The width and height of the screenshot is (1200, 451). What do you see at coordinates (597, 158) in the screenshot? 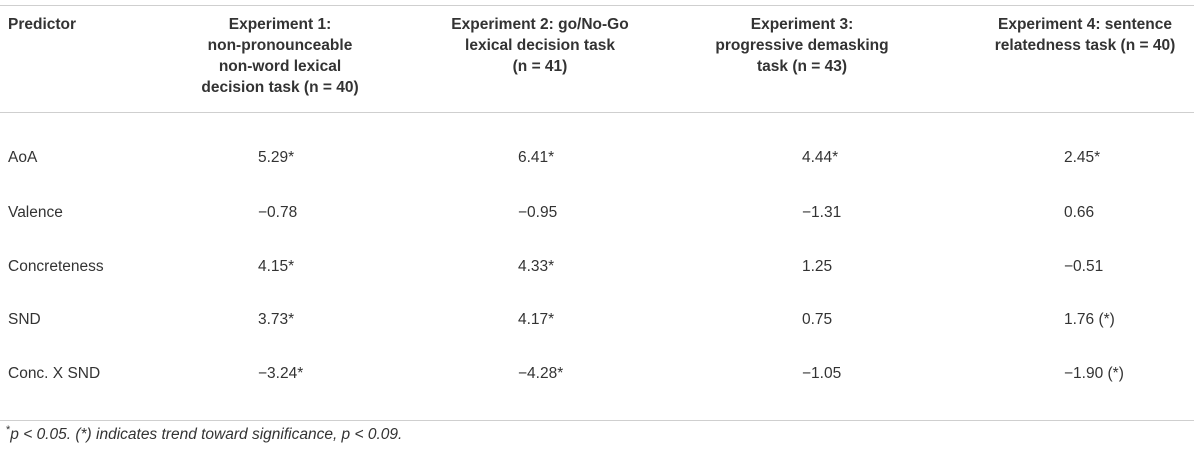
I see `table-row: AoA 5.29* 6.41* 4.44* 2.45*` at bounding box center [597, 158].